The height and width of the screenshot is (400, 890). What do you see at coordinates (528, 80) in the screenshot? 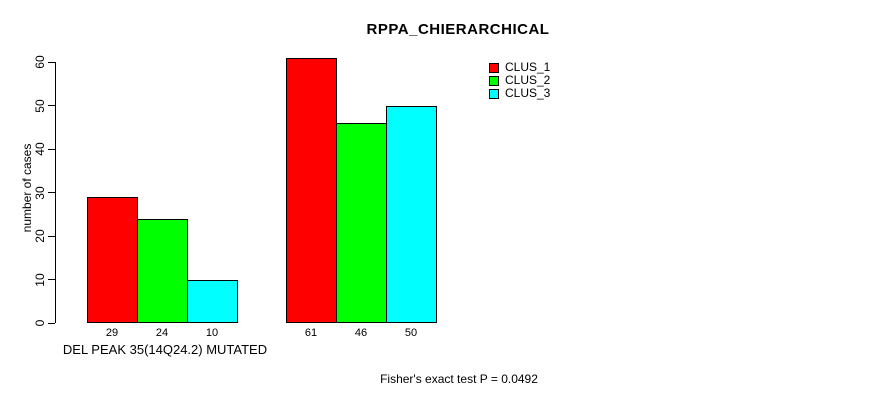
I see `legend-label: CLUS_2` at bounding box center [528, 80].